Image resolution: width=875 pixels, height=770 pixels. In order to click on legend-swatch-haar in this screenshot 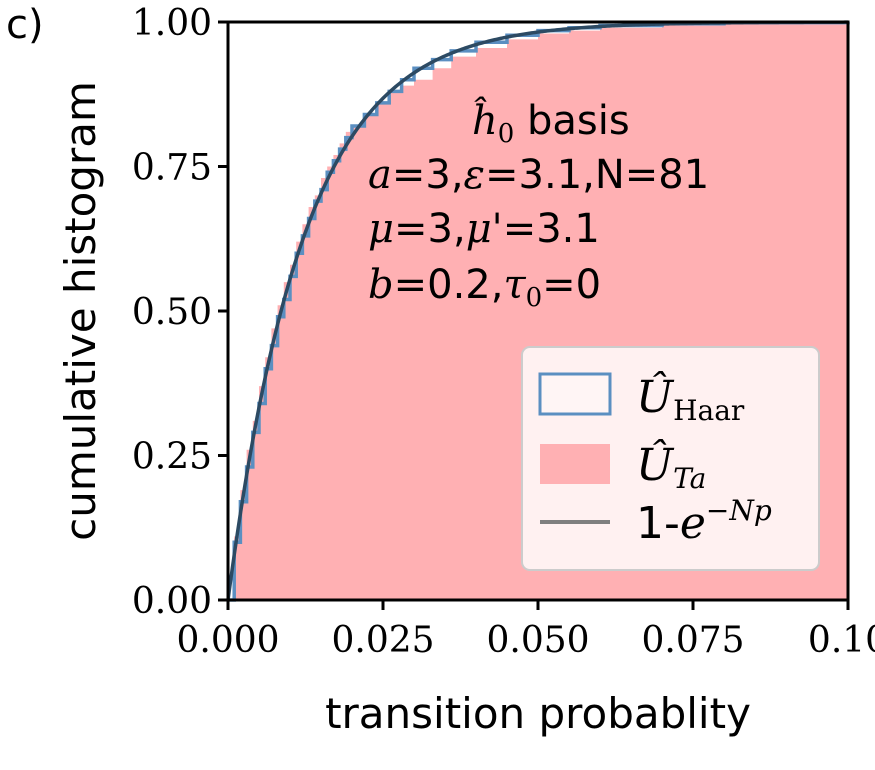, I will do `click(575, 394)`.